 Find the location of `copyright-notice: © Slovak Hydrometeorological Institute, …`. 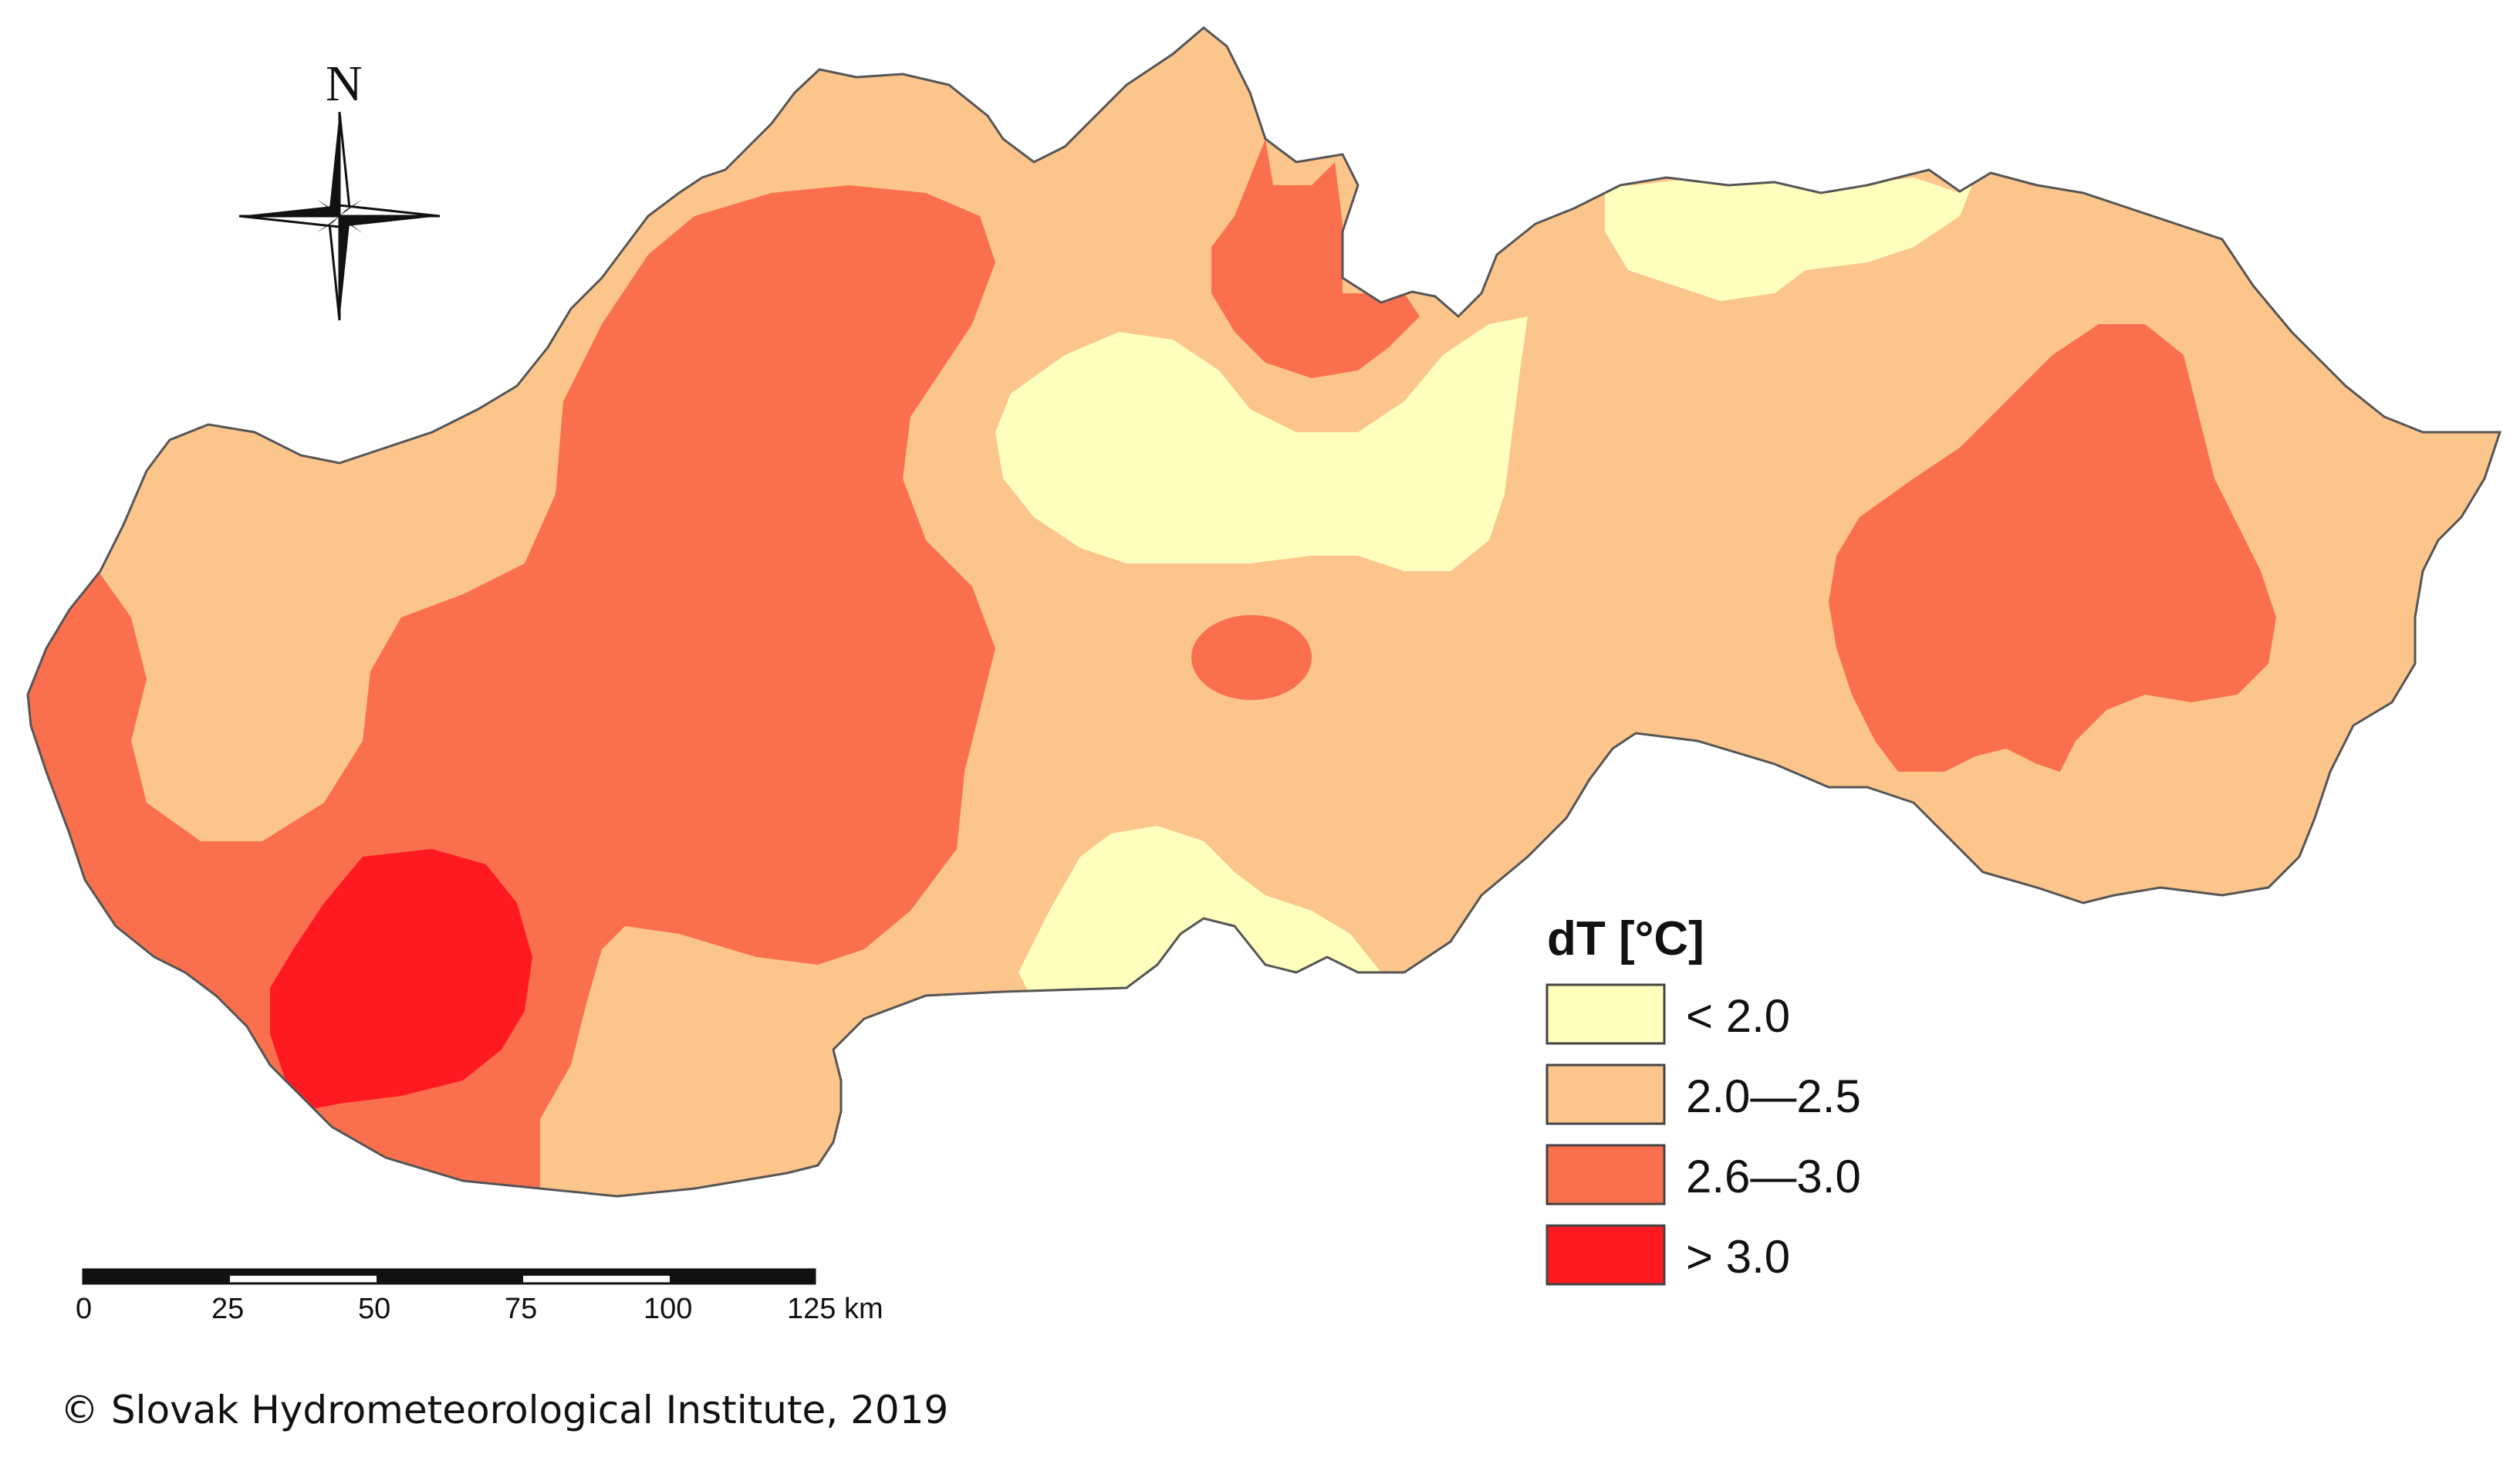

copyright-notice: © Slovak Hydrometeorological Institute, … is located at coordinates (505, 1410).